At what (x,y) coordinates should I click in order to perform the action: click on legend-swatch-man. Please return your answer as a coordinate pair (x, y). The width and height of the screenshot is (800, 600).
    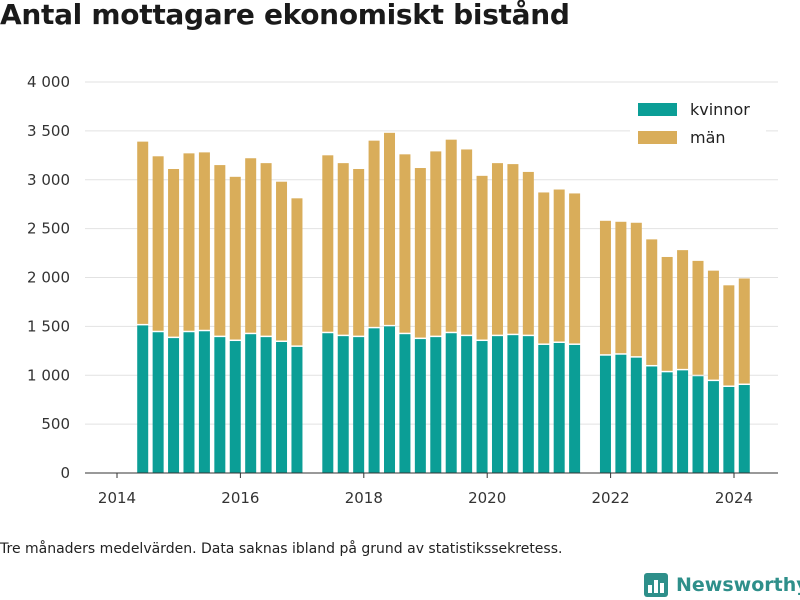
    Looking at the image, I should click on (657, 137).